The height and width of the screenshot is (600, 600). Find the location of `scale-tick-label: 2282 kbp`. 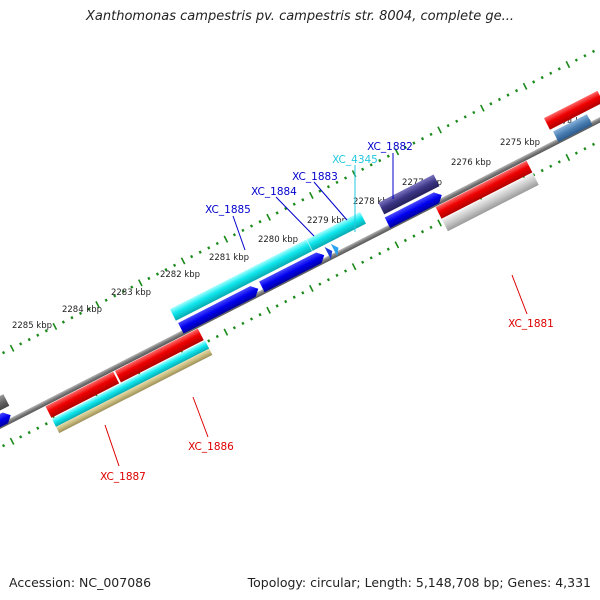

scale-tick-label: 2282 kbp is located at coordinates (180, 275).